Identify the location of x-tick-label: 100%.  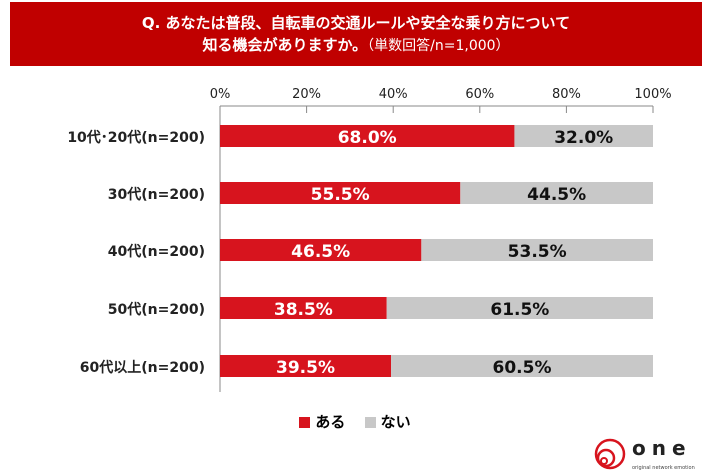
(652, 94).